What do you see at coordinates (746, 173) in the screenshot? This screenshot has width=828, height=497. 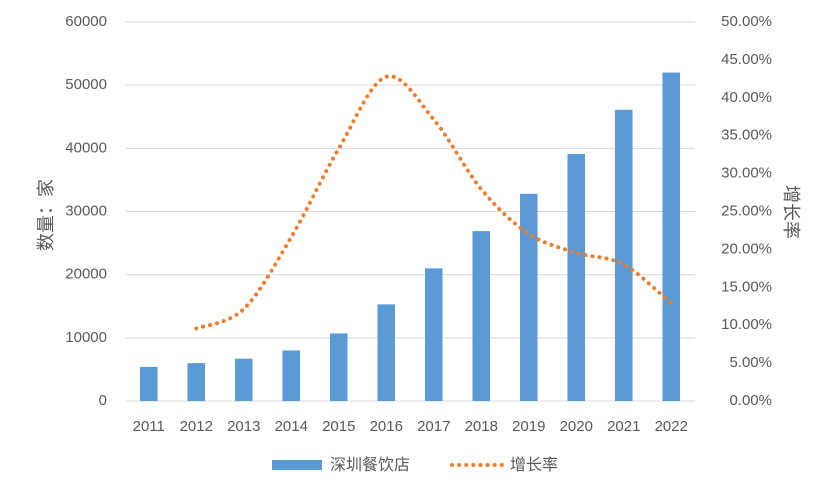 I see `right-tick-label: 30.00%` at bounding box center [746, 173].